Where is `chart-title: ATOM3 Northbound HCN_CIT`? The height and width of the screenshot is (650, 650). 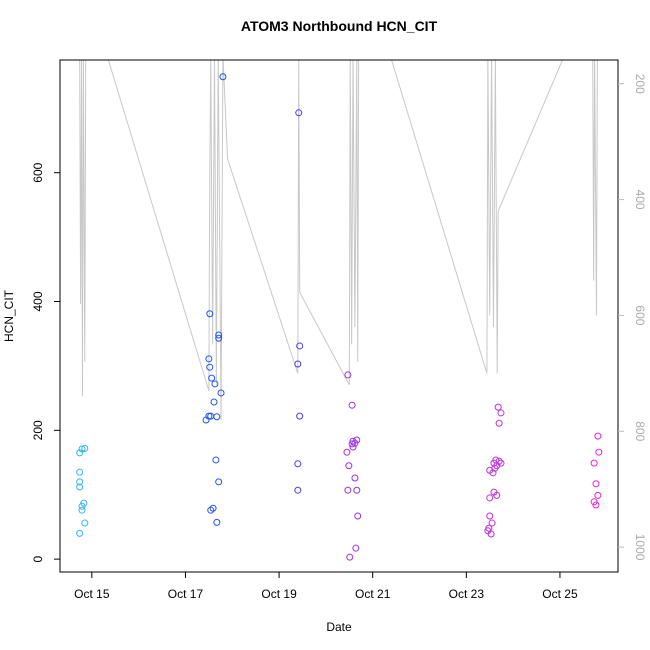
chart-title: ATOM3 Northbound HCN_CIT is located at coordinates (339, 26).